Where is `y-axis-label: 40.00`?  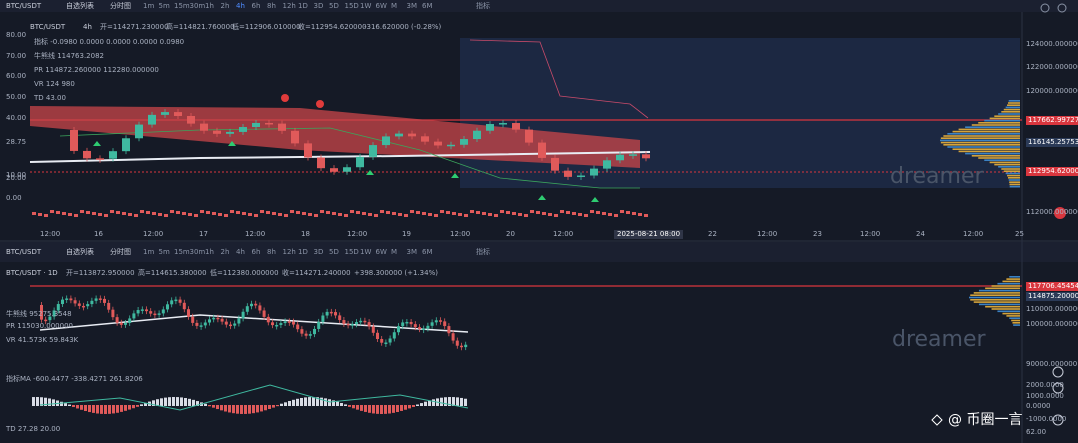
y-axis-label: 40.00 is located at coordinates (16, 118).